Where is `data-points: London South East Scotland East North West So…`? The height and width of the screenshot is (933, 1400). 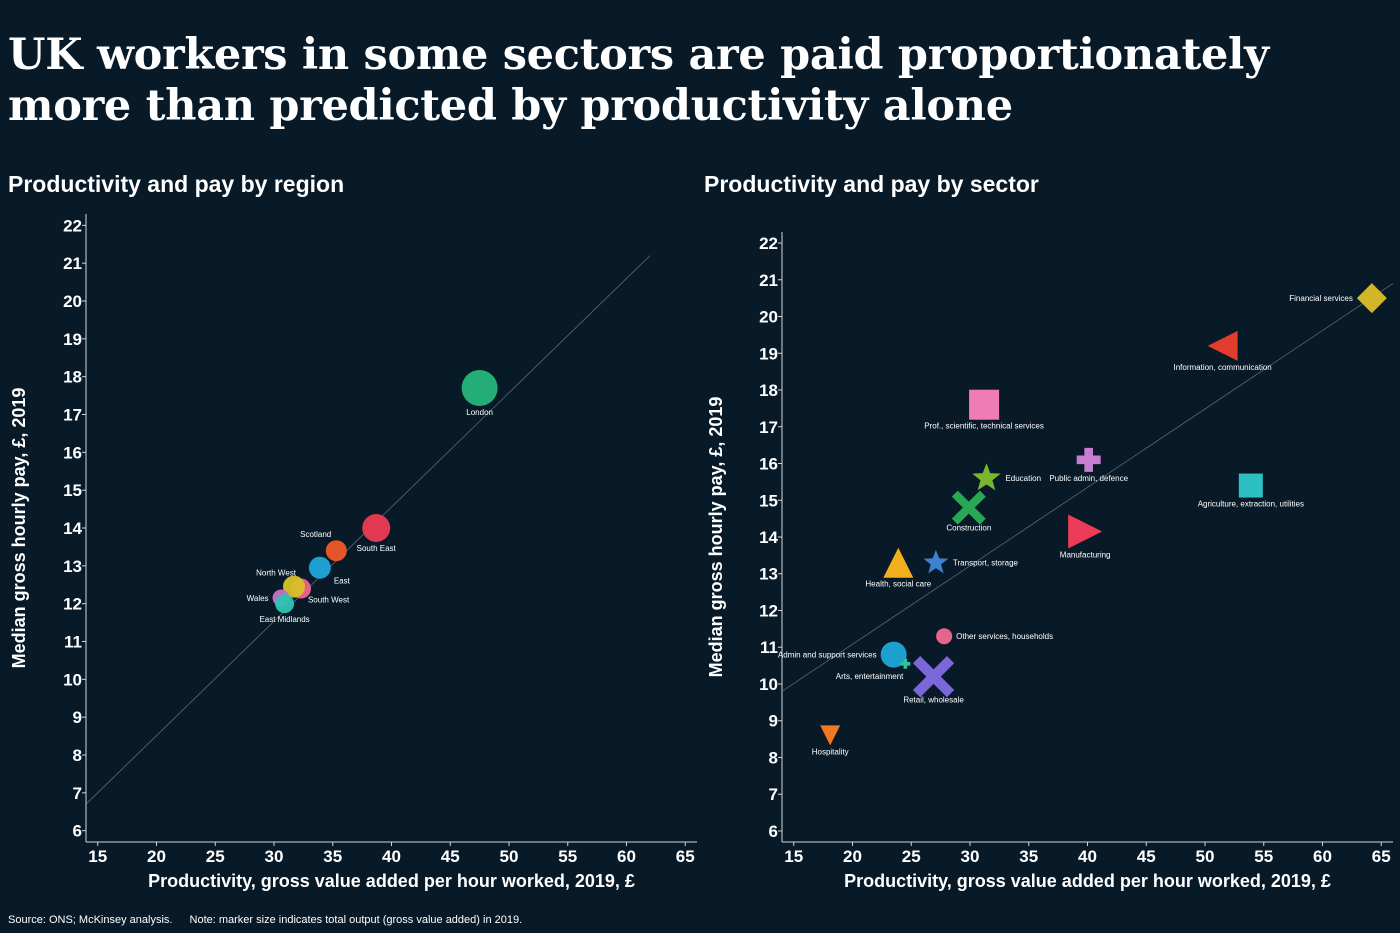 data-points: London South East Scotland East North West So… is located at coordinates (372, 497).